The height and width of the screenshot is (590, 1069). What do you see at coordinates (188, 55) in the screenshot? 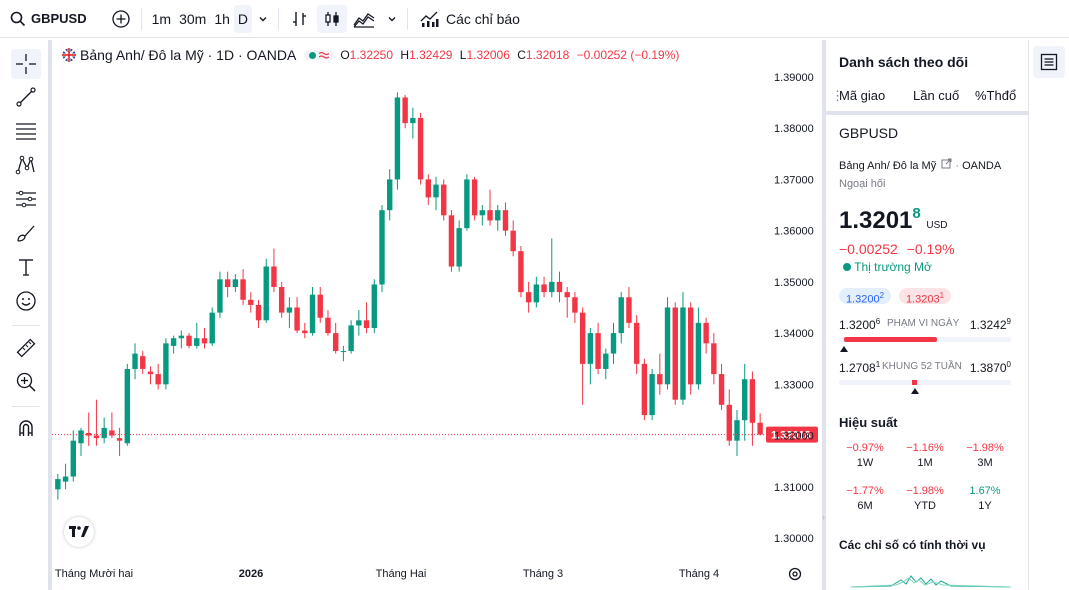
I see `chart-symbol-title: Bảng Anh/ Đô la Mỹ · 1D · OANDA` at bounding box center [188, 55].